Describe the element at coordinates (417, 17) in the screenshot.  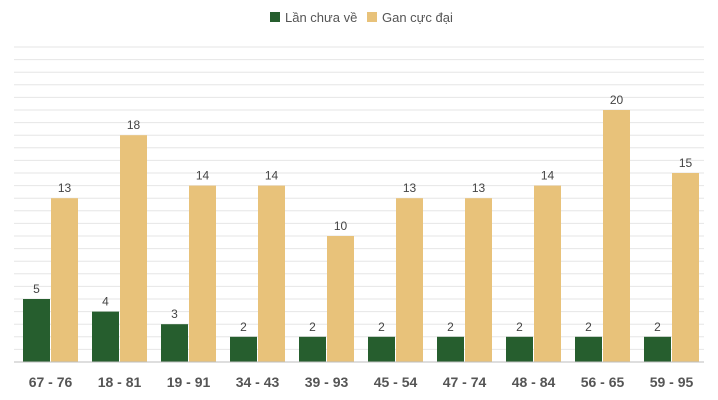
I see `legend-label-series-1: Gan cực đại` at that location.